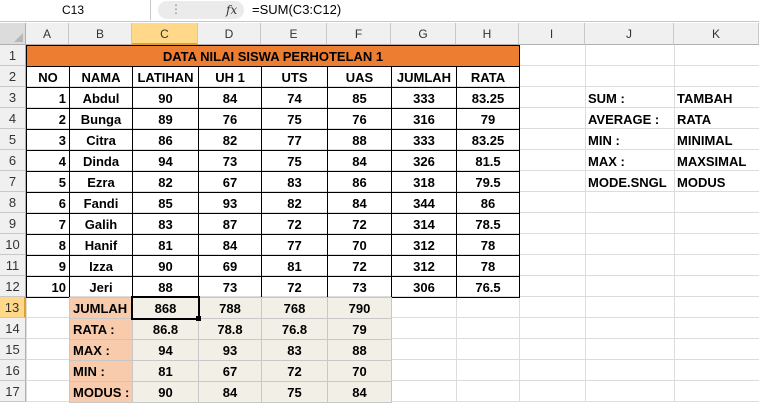  I want to click on table-cell: 79, so click(488, 119).